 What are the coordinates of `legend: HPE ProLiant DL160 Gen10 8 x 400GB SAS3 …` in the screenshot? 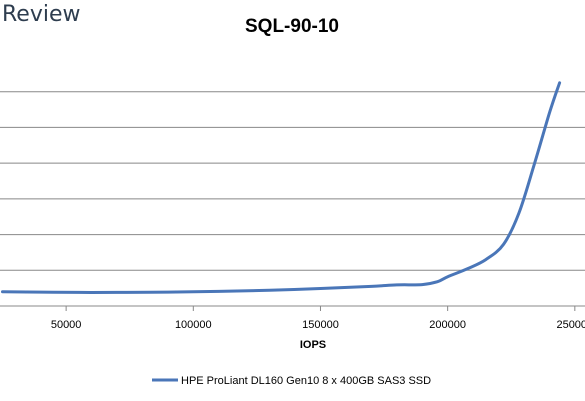 It's located at (291, 381).